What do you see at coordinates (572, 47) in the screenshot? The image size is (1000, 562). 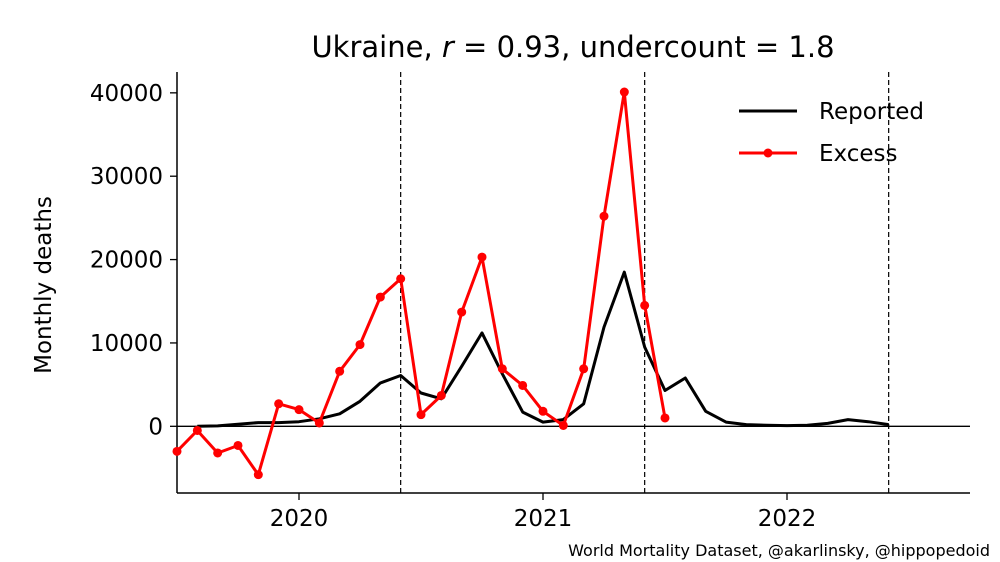 I see `chart-title: Ukraine, r = 0.93, undercount = 1.8` at bounding box center [572, 47].